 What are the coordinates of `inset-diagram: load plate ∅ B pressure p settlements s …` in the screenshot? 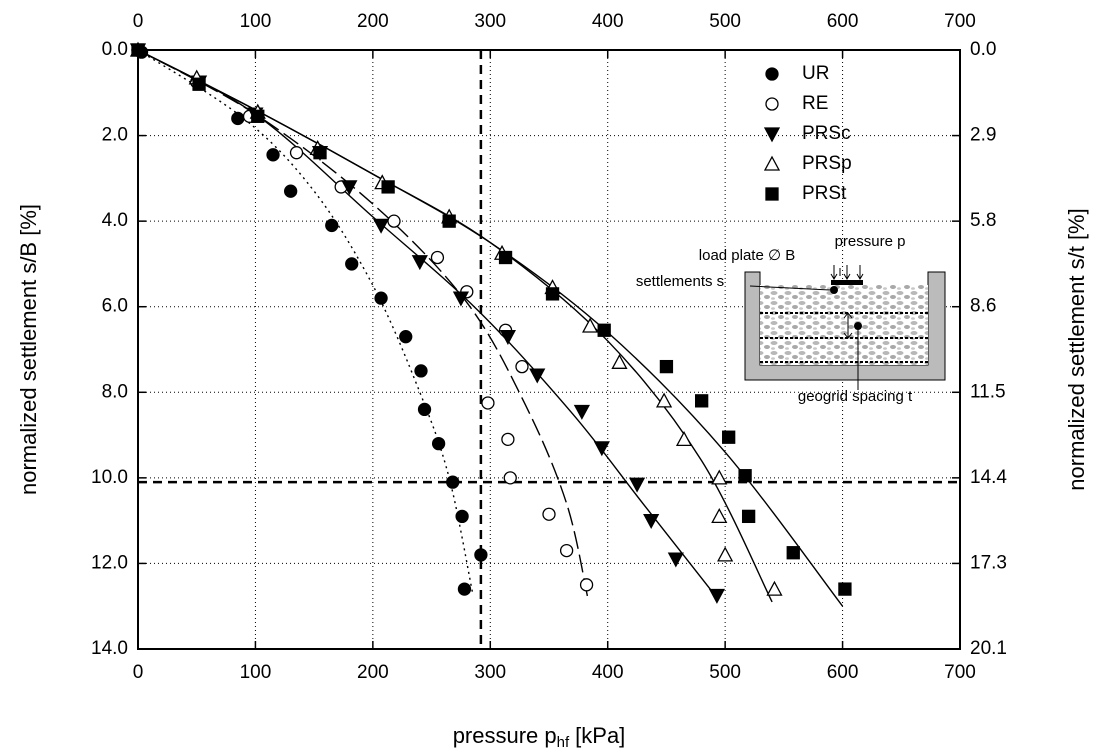 It's located at (791, 319).